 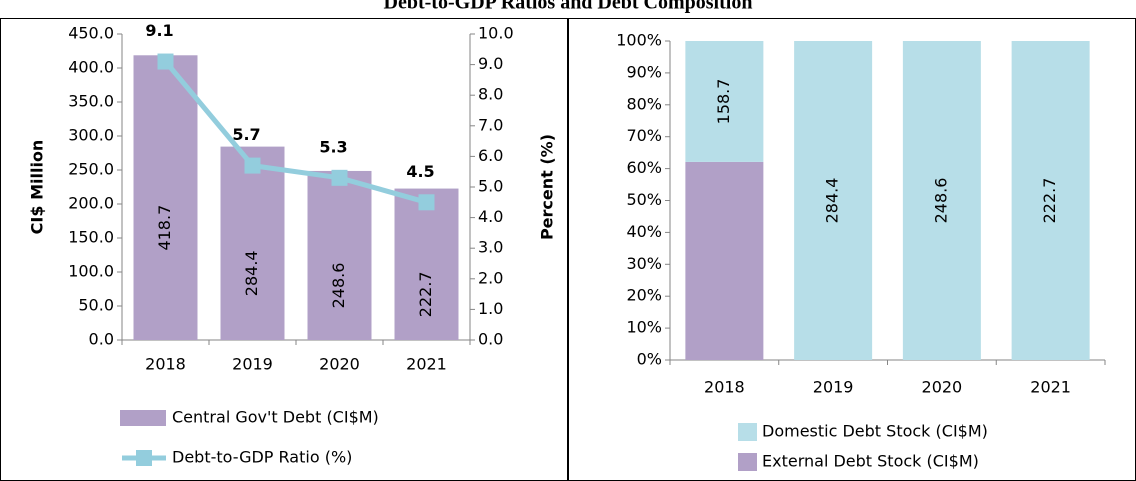 I want to click on y-tick-label: 100.0, so click(x=91, y=271).